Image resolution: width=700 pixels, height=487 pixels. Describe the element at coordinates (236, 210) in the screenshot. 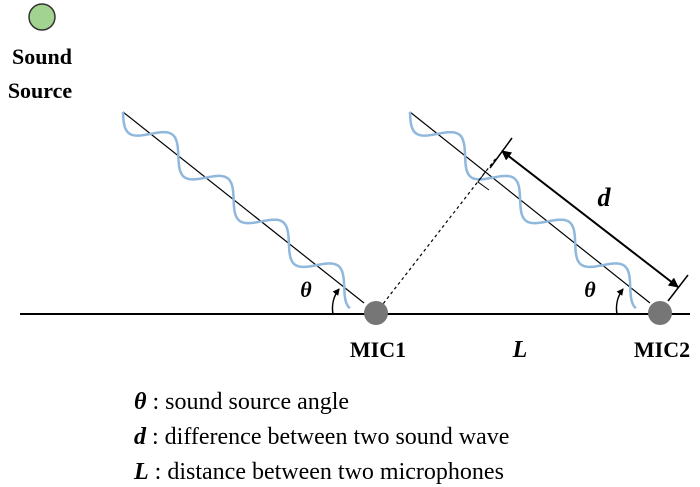

I see `sound-wave` at that location.